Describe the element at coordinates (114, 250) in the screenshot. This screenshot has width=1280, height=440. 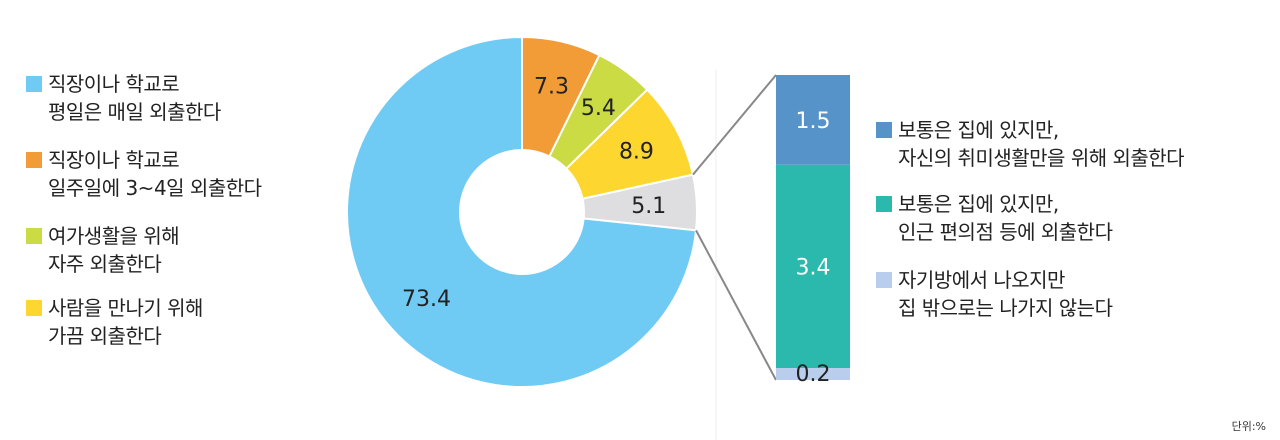
I see `legend-label: 여가생활을 위해 자주 외출한다` at that location.